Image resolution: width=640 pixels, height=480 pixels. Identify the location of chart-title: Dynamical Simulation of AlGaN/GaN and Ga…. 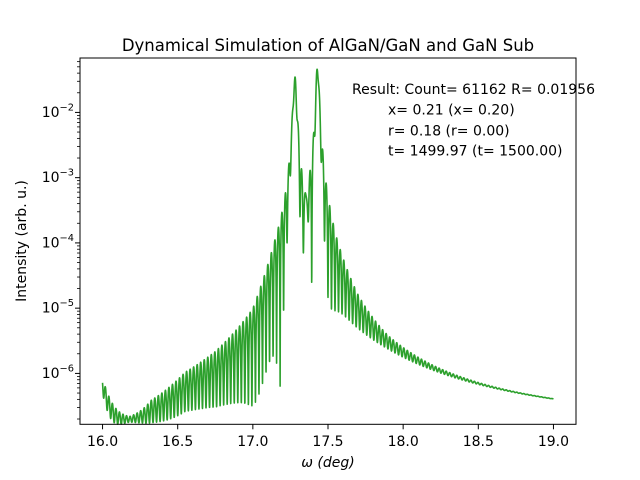
(328, 45).